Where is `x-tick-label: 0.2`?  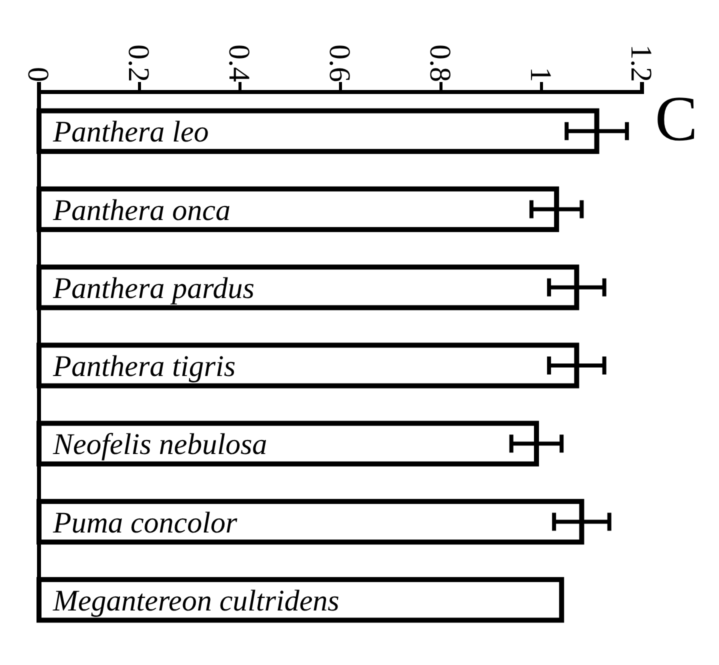
x-tick-label: 0.2 is located at coordinates (138, 63).